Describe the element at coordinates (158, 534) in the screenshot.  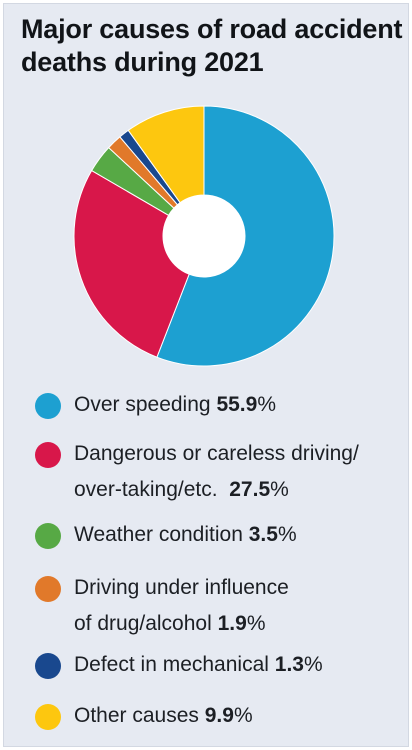
I see `legend-text: Weather condition` at that location.